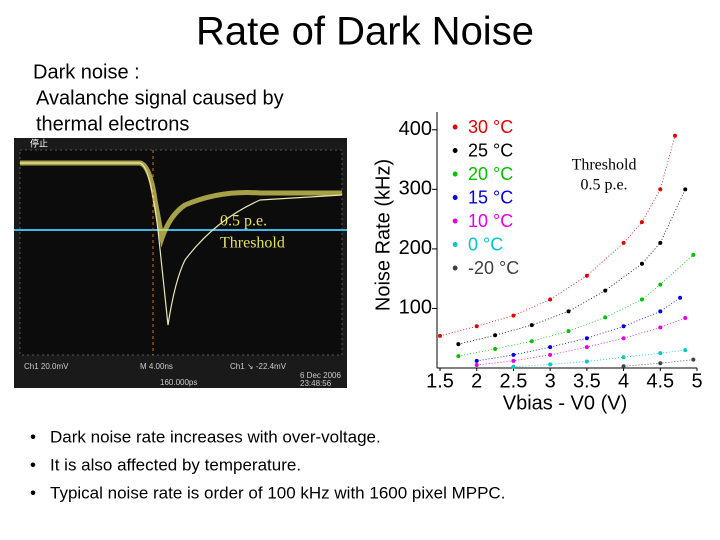 The height and width of the screenshot is (540, 720). Describe the element at coordinates (440, 381) in the screenshot. I see `x-tick-label: 1.5` at that location.